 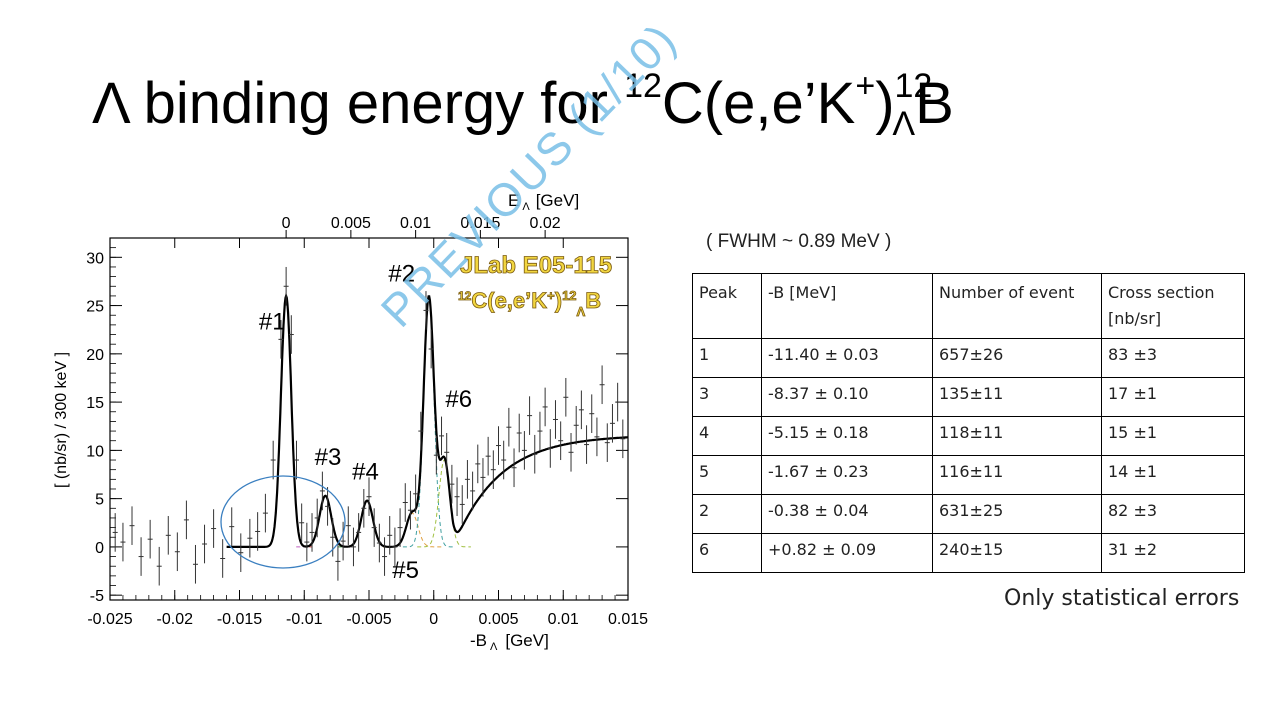 What do you see at coordinates (415, 223) in the screenshot?
I see `top-tick-label: 0.01` at bounding box center [415, 223].